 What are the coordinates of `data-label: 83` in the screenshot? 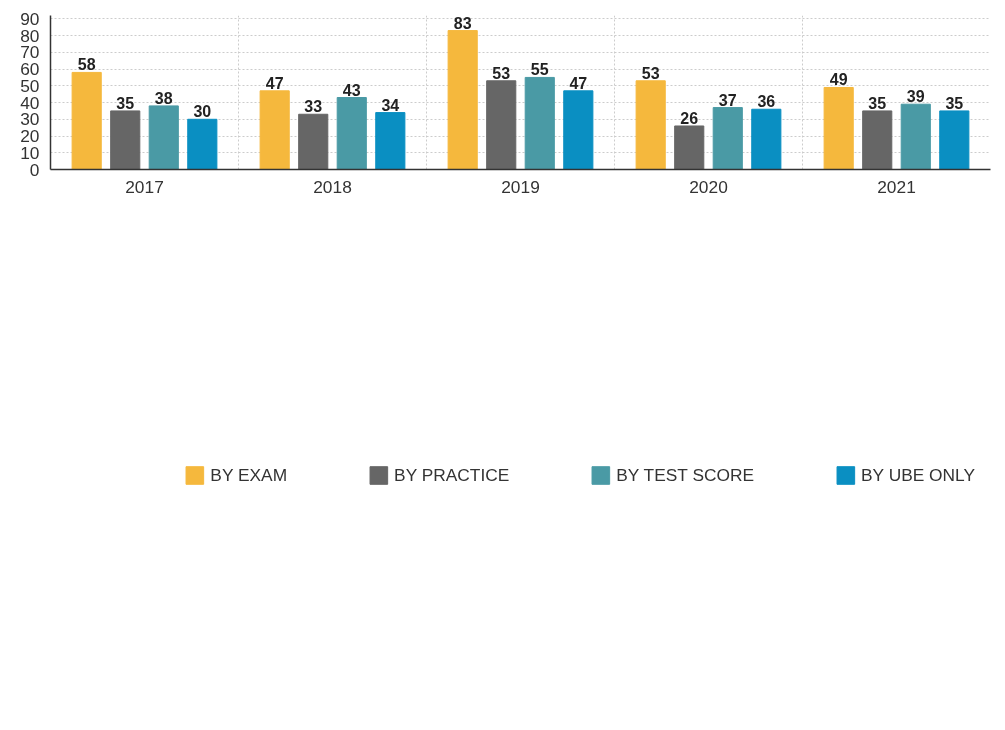 It's located at (462, 23).